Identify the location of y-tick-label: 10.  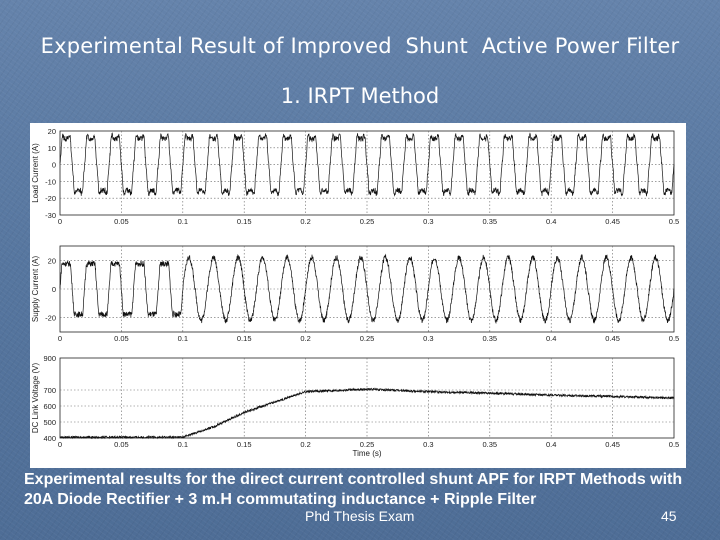
(52, 148).